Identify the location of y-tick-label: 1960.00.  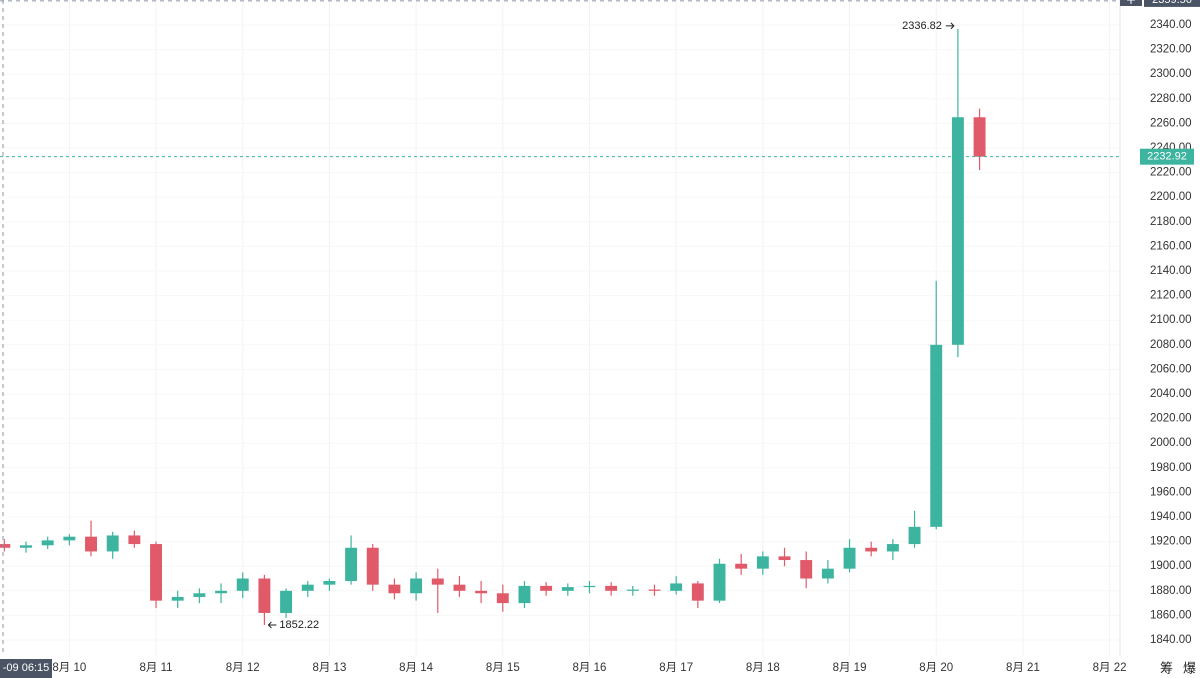
(1171, 492).